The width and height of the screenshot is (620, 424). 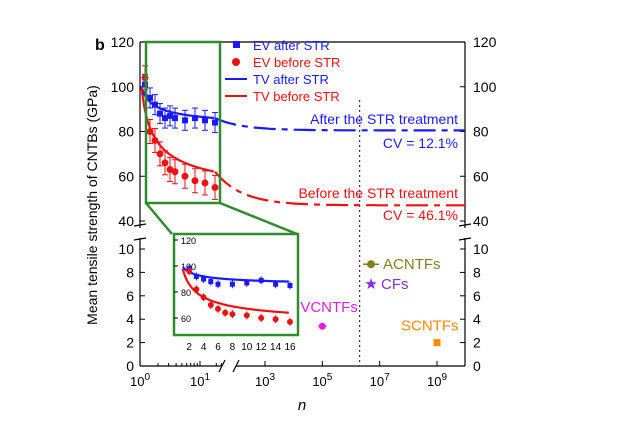 I want to click on legend-label: TV after STR, so click(x=291, y=79).